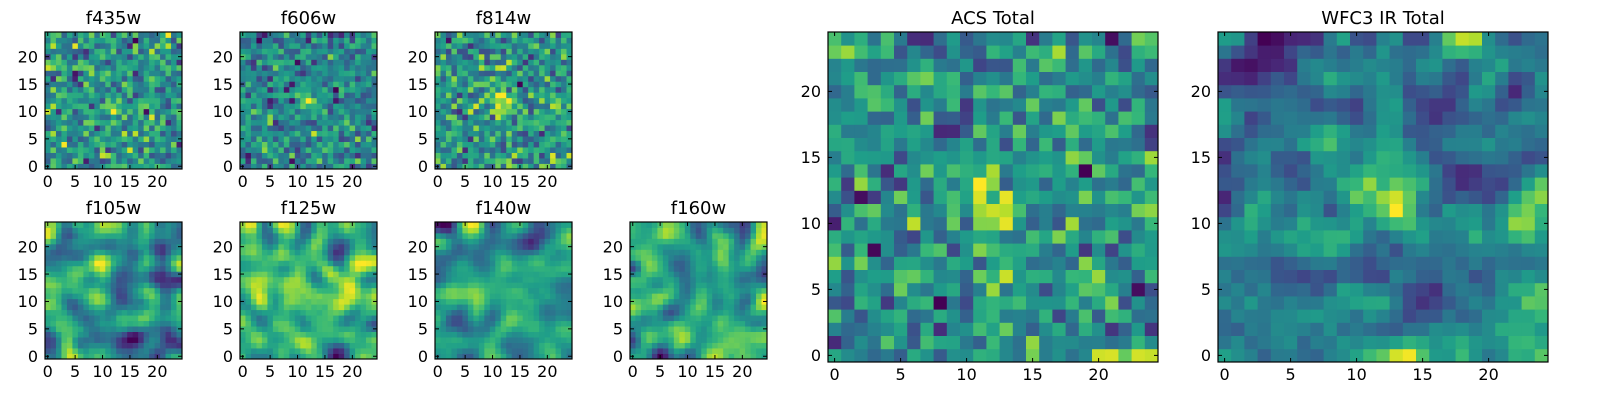 The height and width of the screenshot is (400, 1600). What do you see at coordinates (618, 329) in the screenshot?
I see `y-tick-label: 5` at bounding box center [618, 329].